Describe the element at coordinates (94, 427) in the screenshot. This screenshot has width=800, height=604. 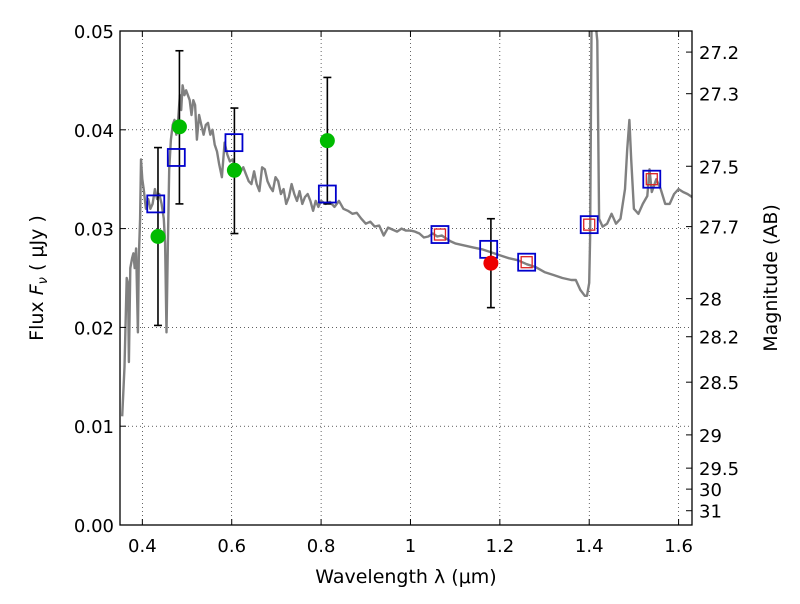
I see `y-tick-label: 0.01` at that location.